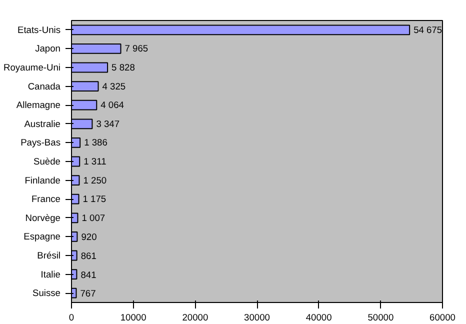 Image resolution: width=466 pixels, height=324 pixels. Describe the element at coordinates (48, 49) in the screenshot. I see `y-tick-label: Japon` at that location.